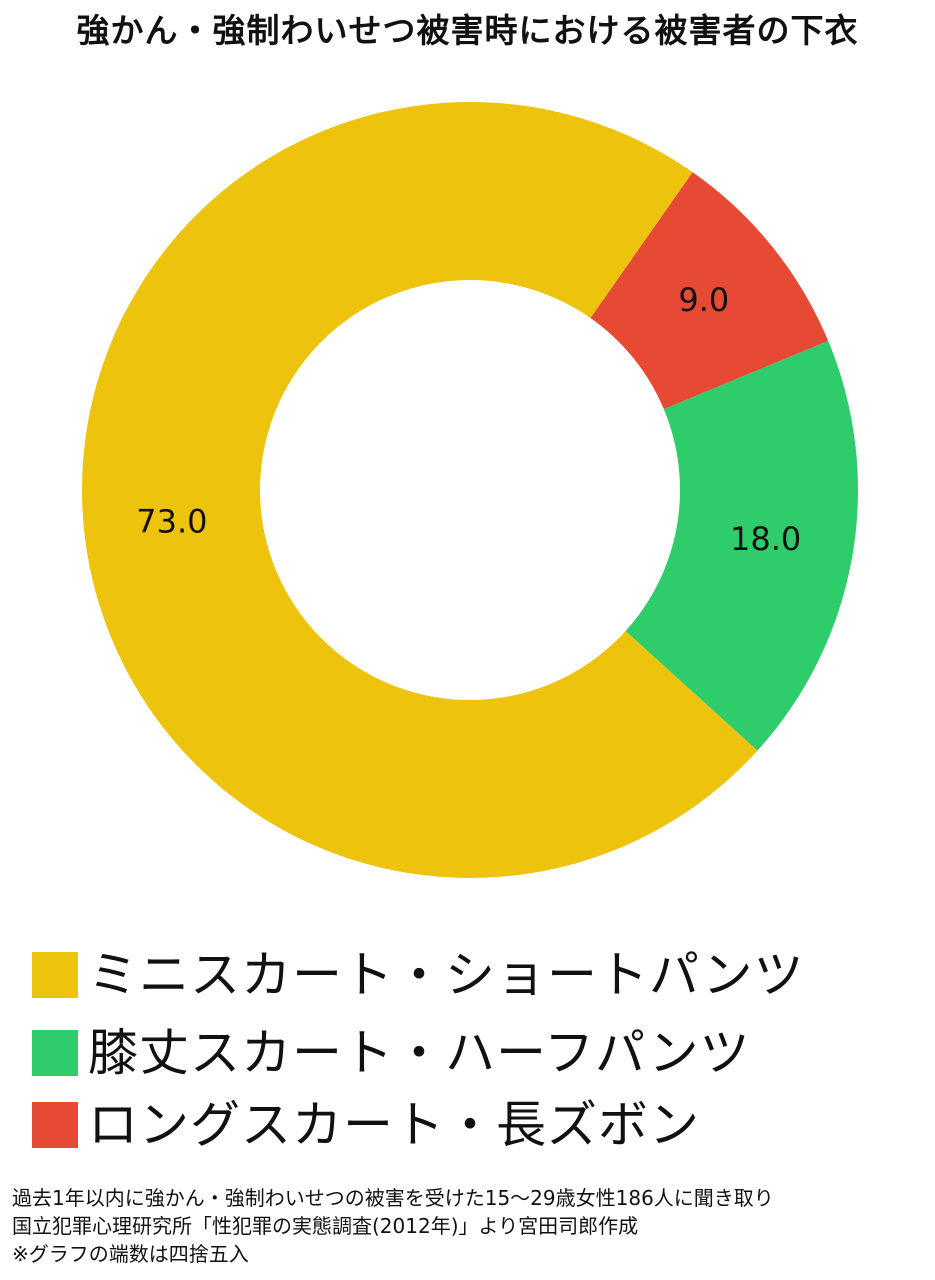 The image size is (935, 1280). Describe the element at coordinates (394, 1125) in the screenshot. I see `legend-label-long: ロングスカート・長ズボン` at that location.